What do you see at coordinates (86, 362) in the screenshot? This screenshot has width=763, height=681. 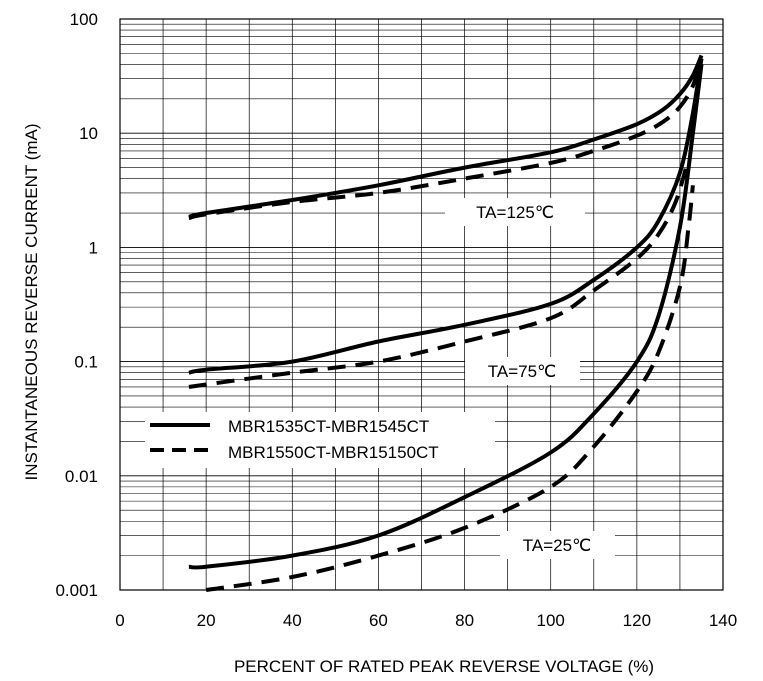 I see `y-tick-label: 0.1` at bounding box center [86, 362].